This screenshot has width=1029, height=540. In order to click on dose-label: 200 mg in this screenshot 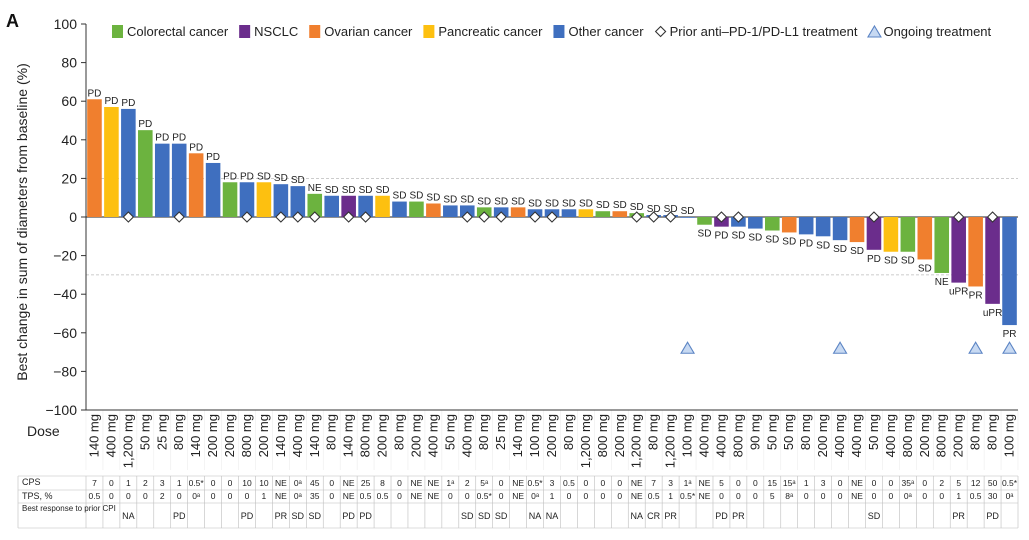, I will do `click(924, 435)`.